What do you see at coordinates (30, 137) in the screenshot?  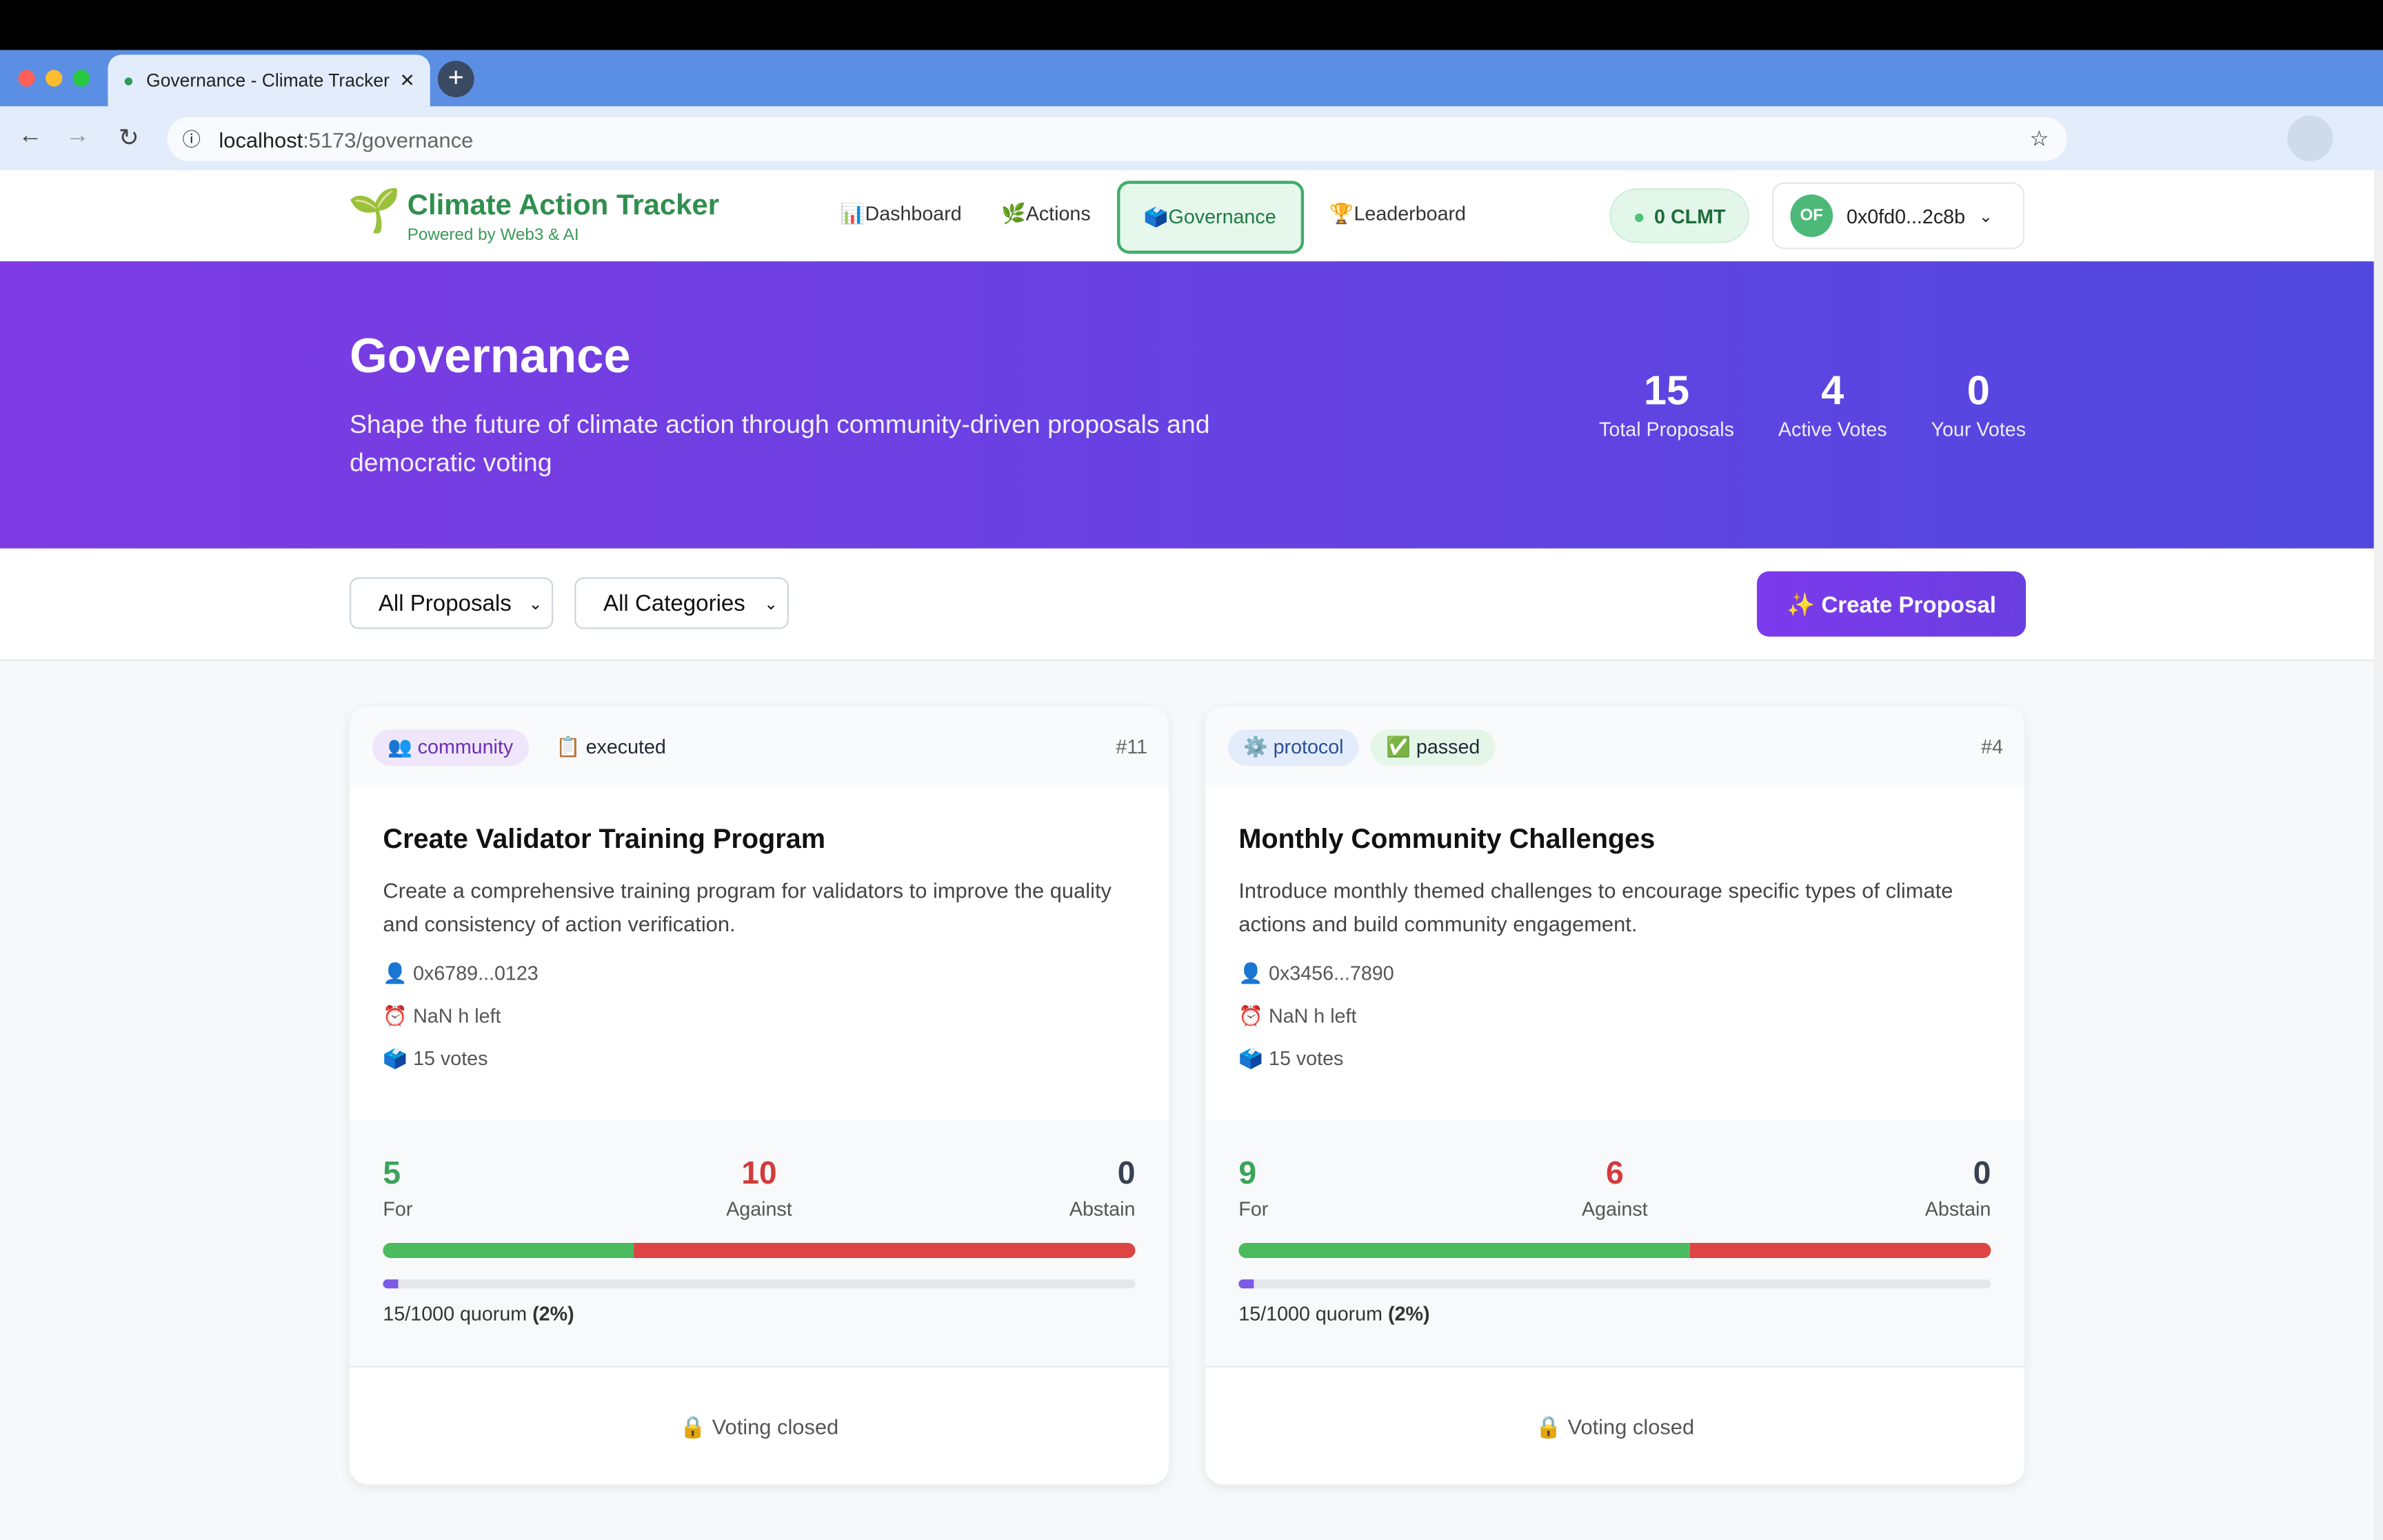 I see `back: ←` at bounding box center [30, 137].